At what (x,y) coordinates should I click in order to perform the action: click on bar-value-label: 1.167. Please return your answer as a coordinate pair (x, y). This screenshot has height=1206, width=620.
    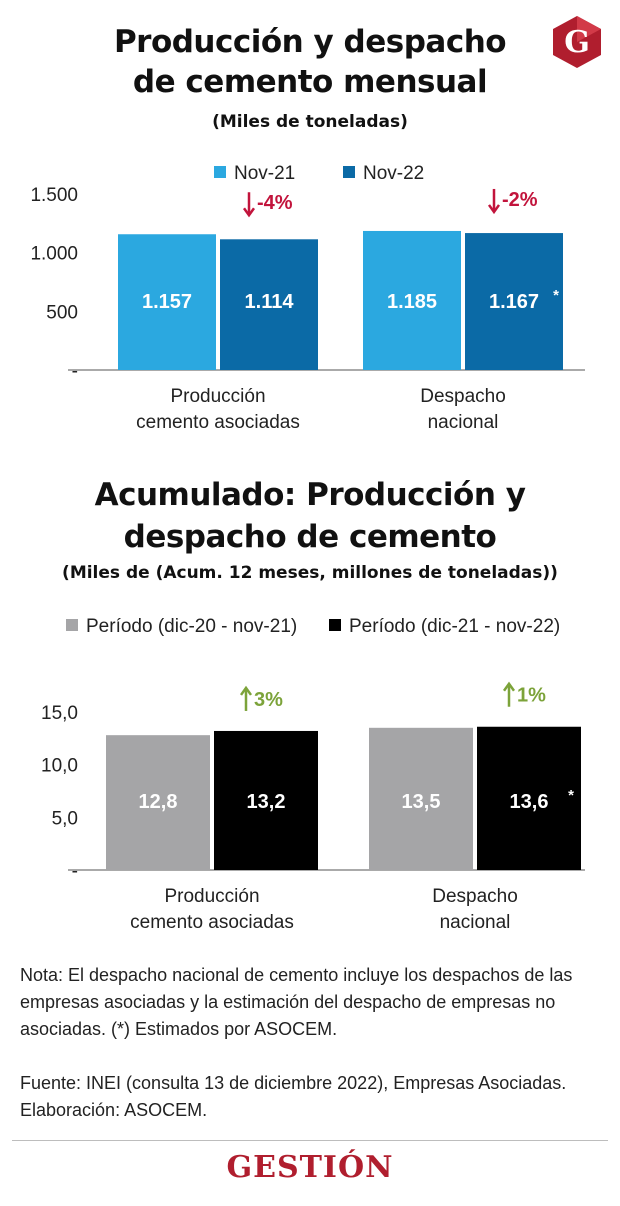
    Looking at the image, I should click on (514, 302).